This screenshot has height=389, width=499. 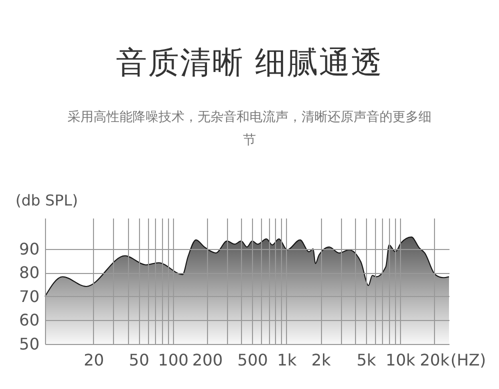 What do you see at coordinates (29, 248) in the screenshot?
I see `y-tick-label: 90` at bounding box center [29, 248].